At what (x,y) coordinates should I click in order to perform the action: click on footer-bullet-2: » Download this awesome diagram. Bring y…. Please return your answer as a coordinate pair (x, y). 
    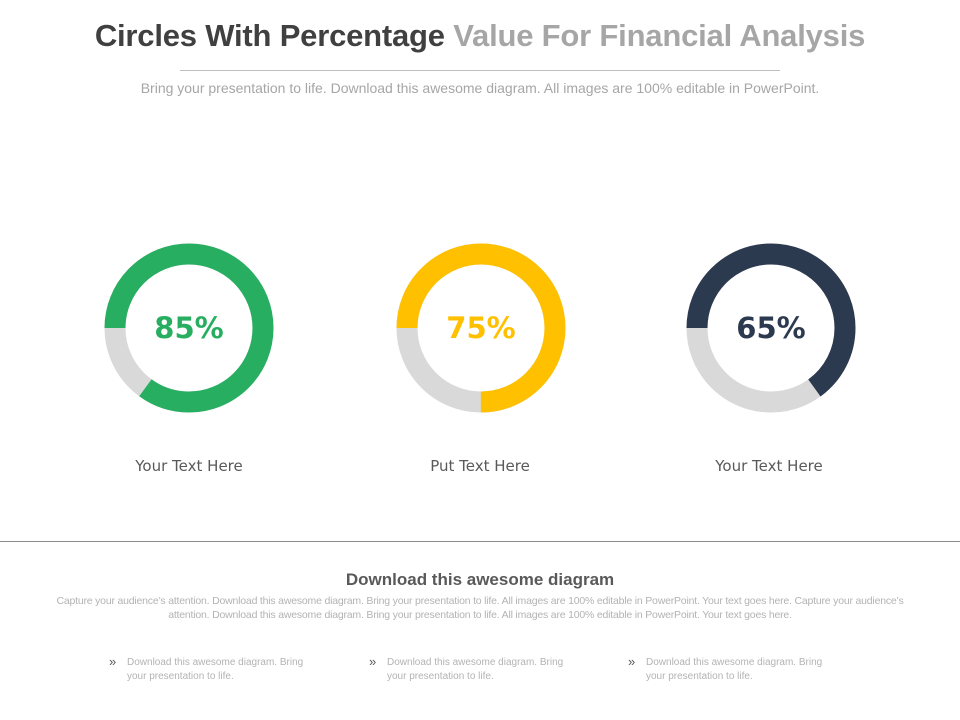
    Looking at the image, I should click on (476, 669).